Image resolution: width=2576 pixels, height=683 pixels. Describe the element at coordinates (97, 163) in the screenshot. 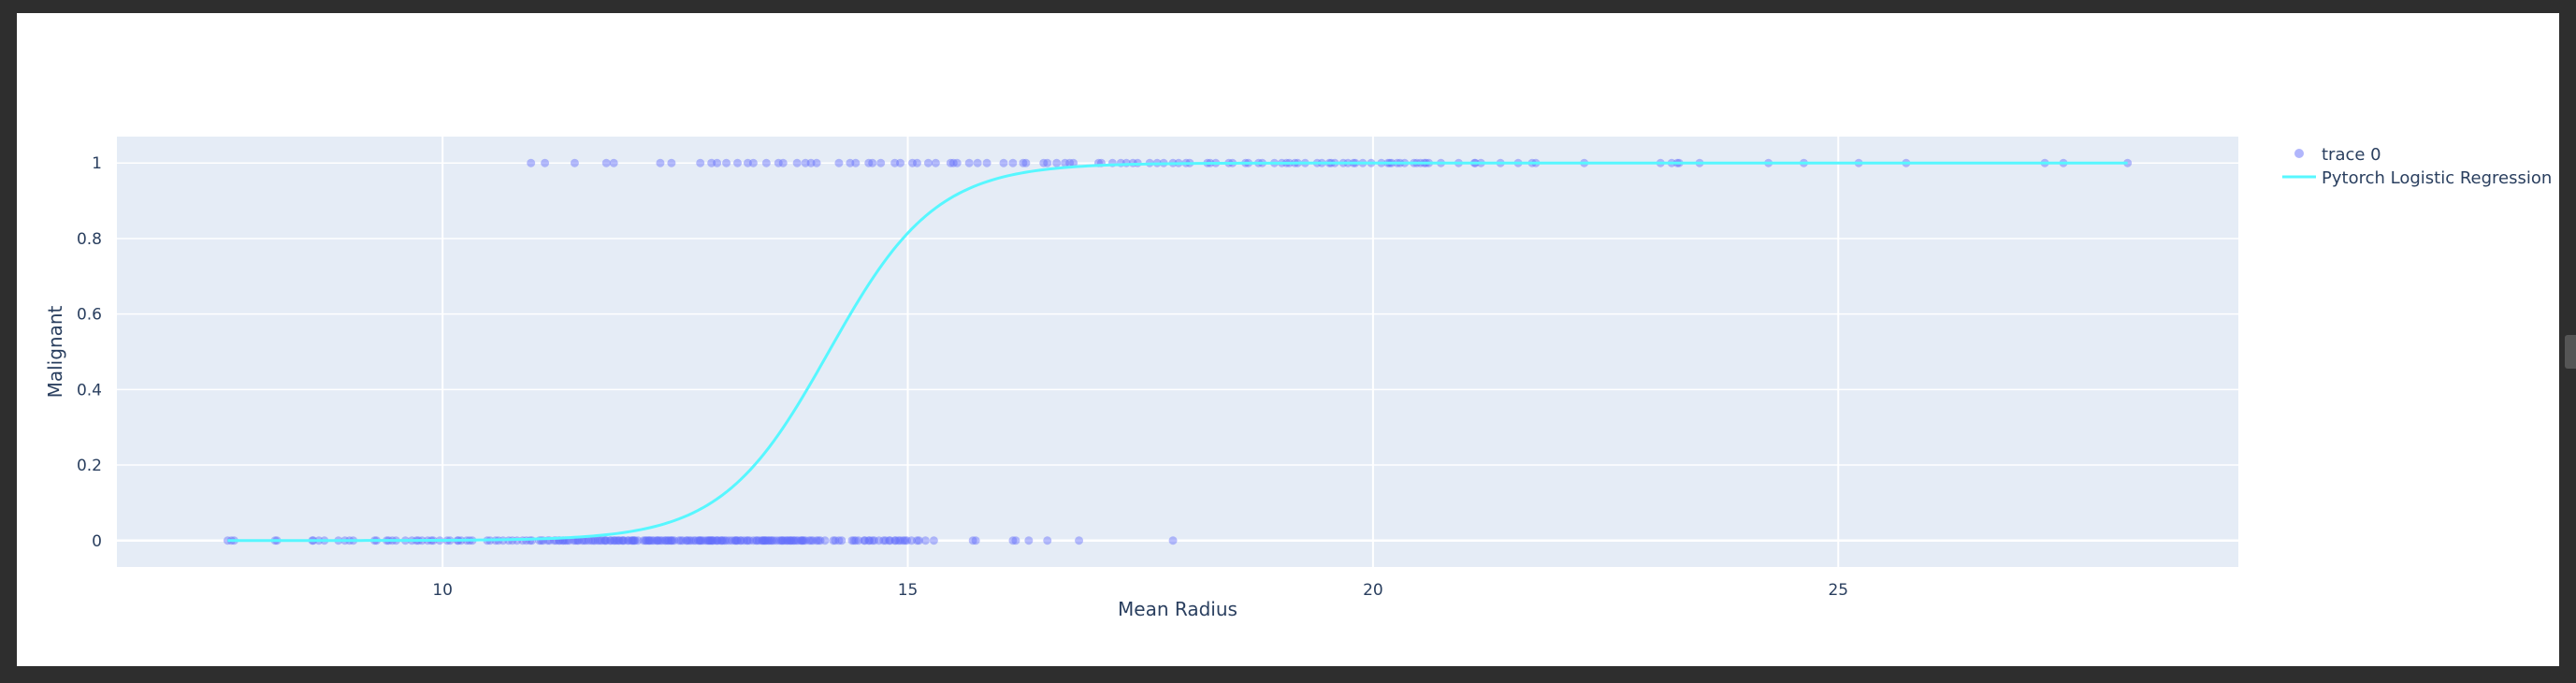

I see `y-tick-label: 1` at that location.